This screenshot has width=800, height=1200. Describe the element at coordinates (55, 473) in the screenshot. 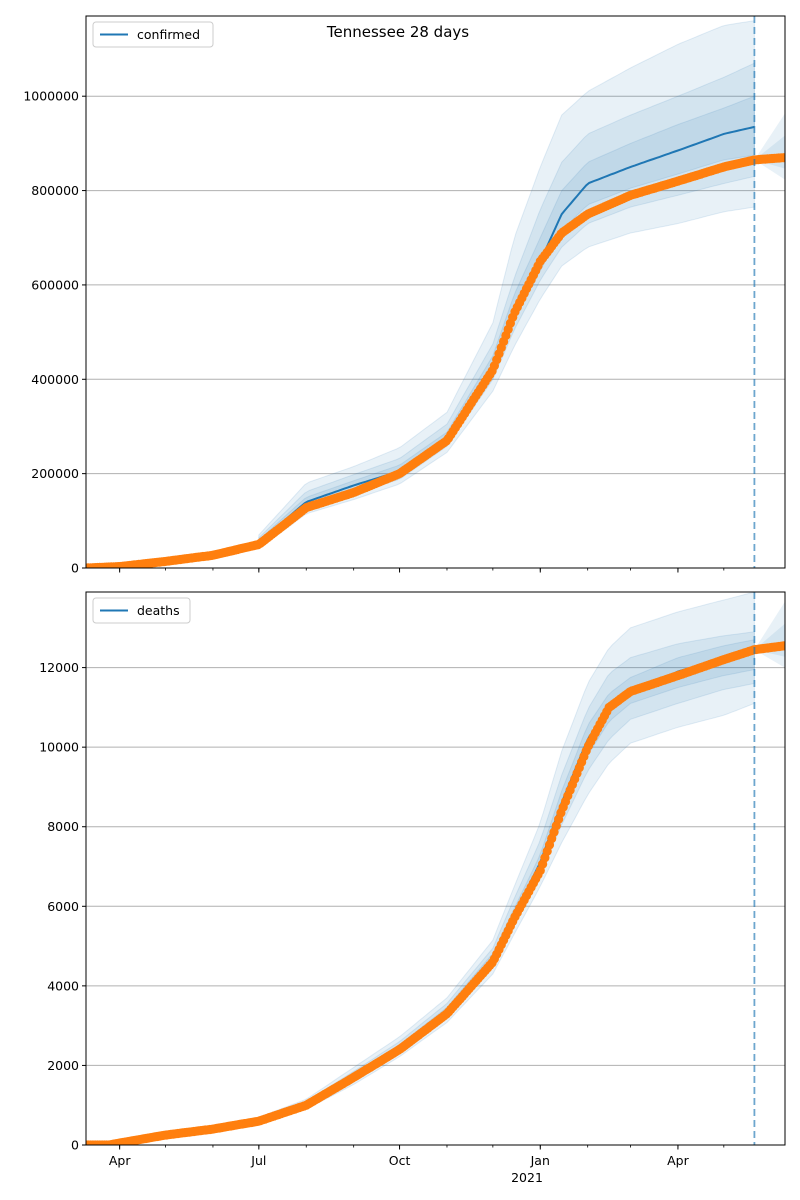

I see `y-tick-label: 200000` at that location.